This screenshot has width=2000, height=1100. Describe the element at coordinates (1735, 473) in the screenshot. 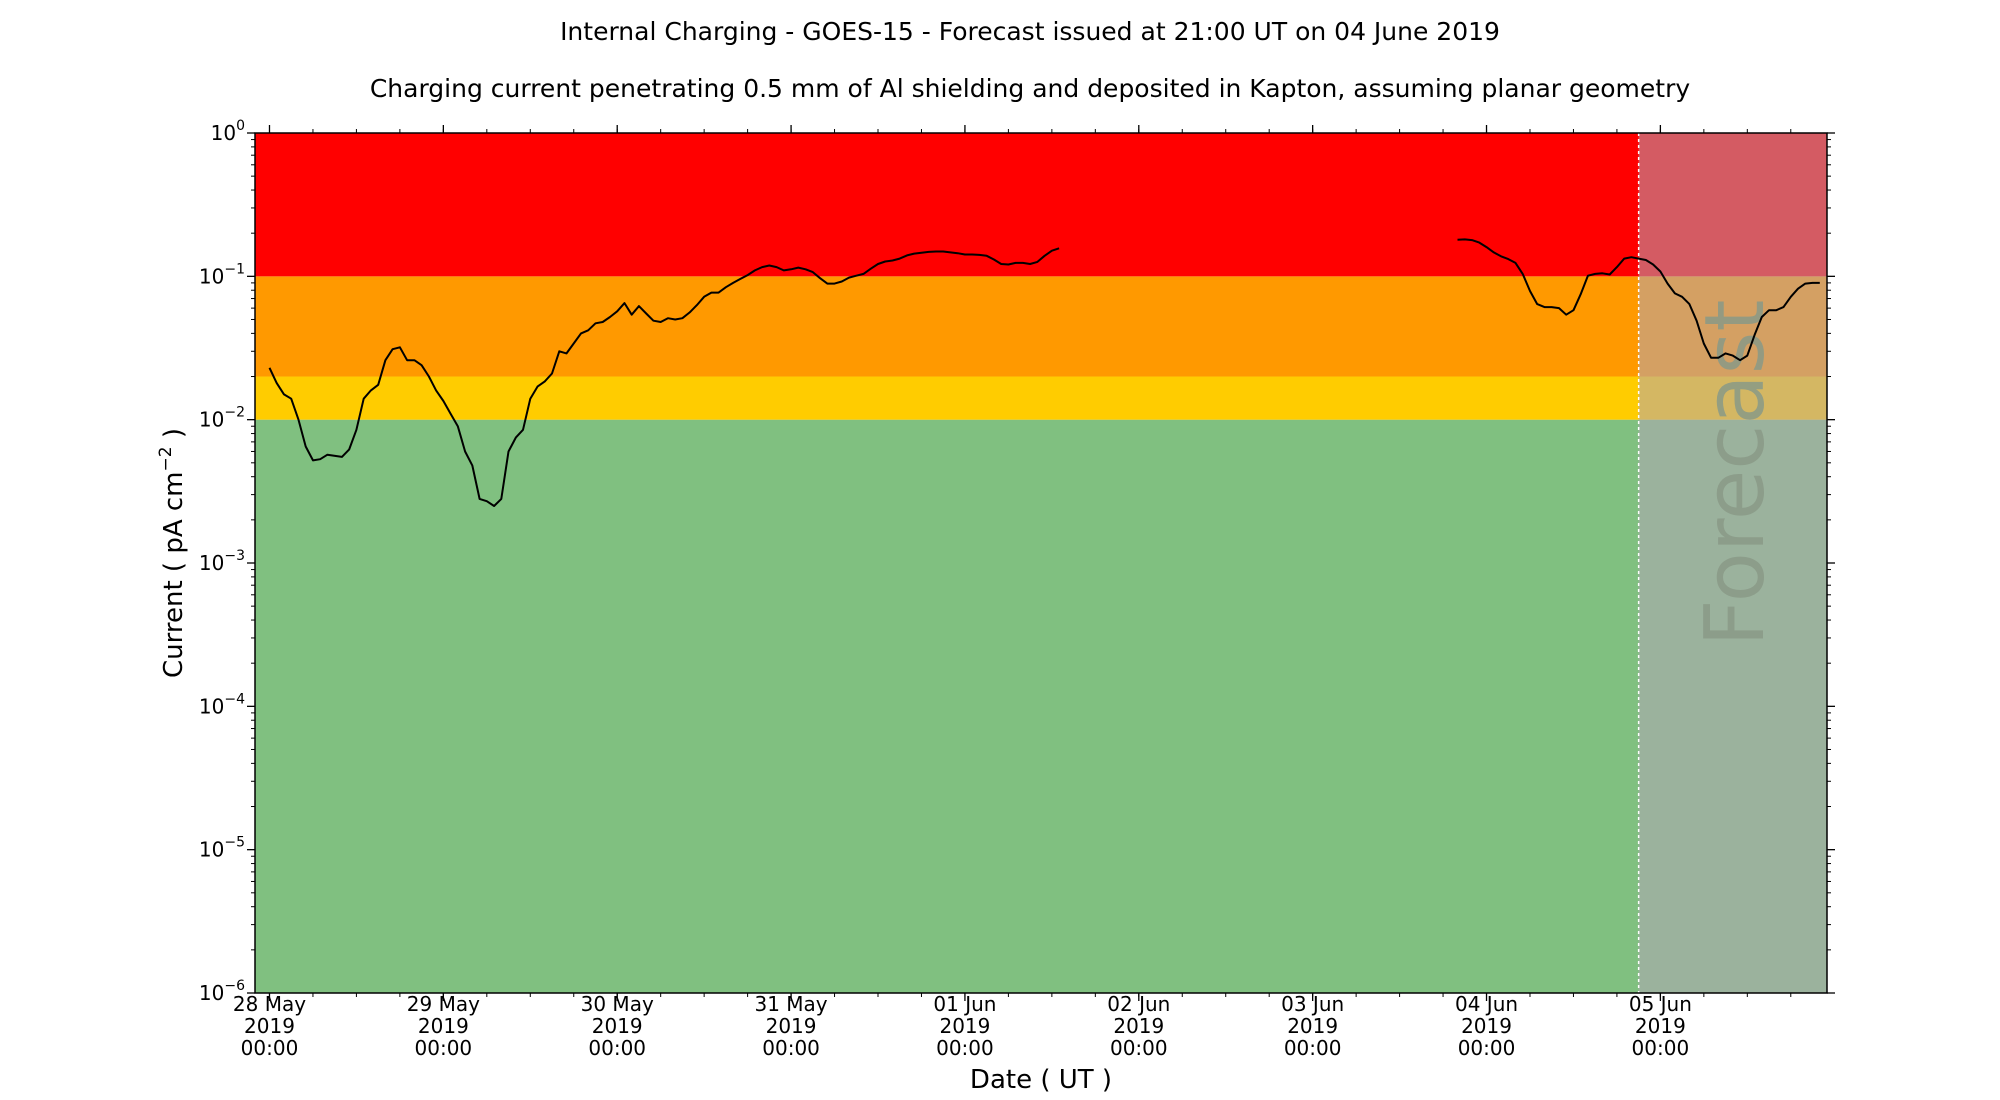

I see `forecast-label: Forecast` at that location.